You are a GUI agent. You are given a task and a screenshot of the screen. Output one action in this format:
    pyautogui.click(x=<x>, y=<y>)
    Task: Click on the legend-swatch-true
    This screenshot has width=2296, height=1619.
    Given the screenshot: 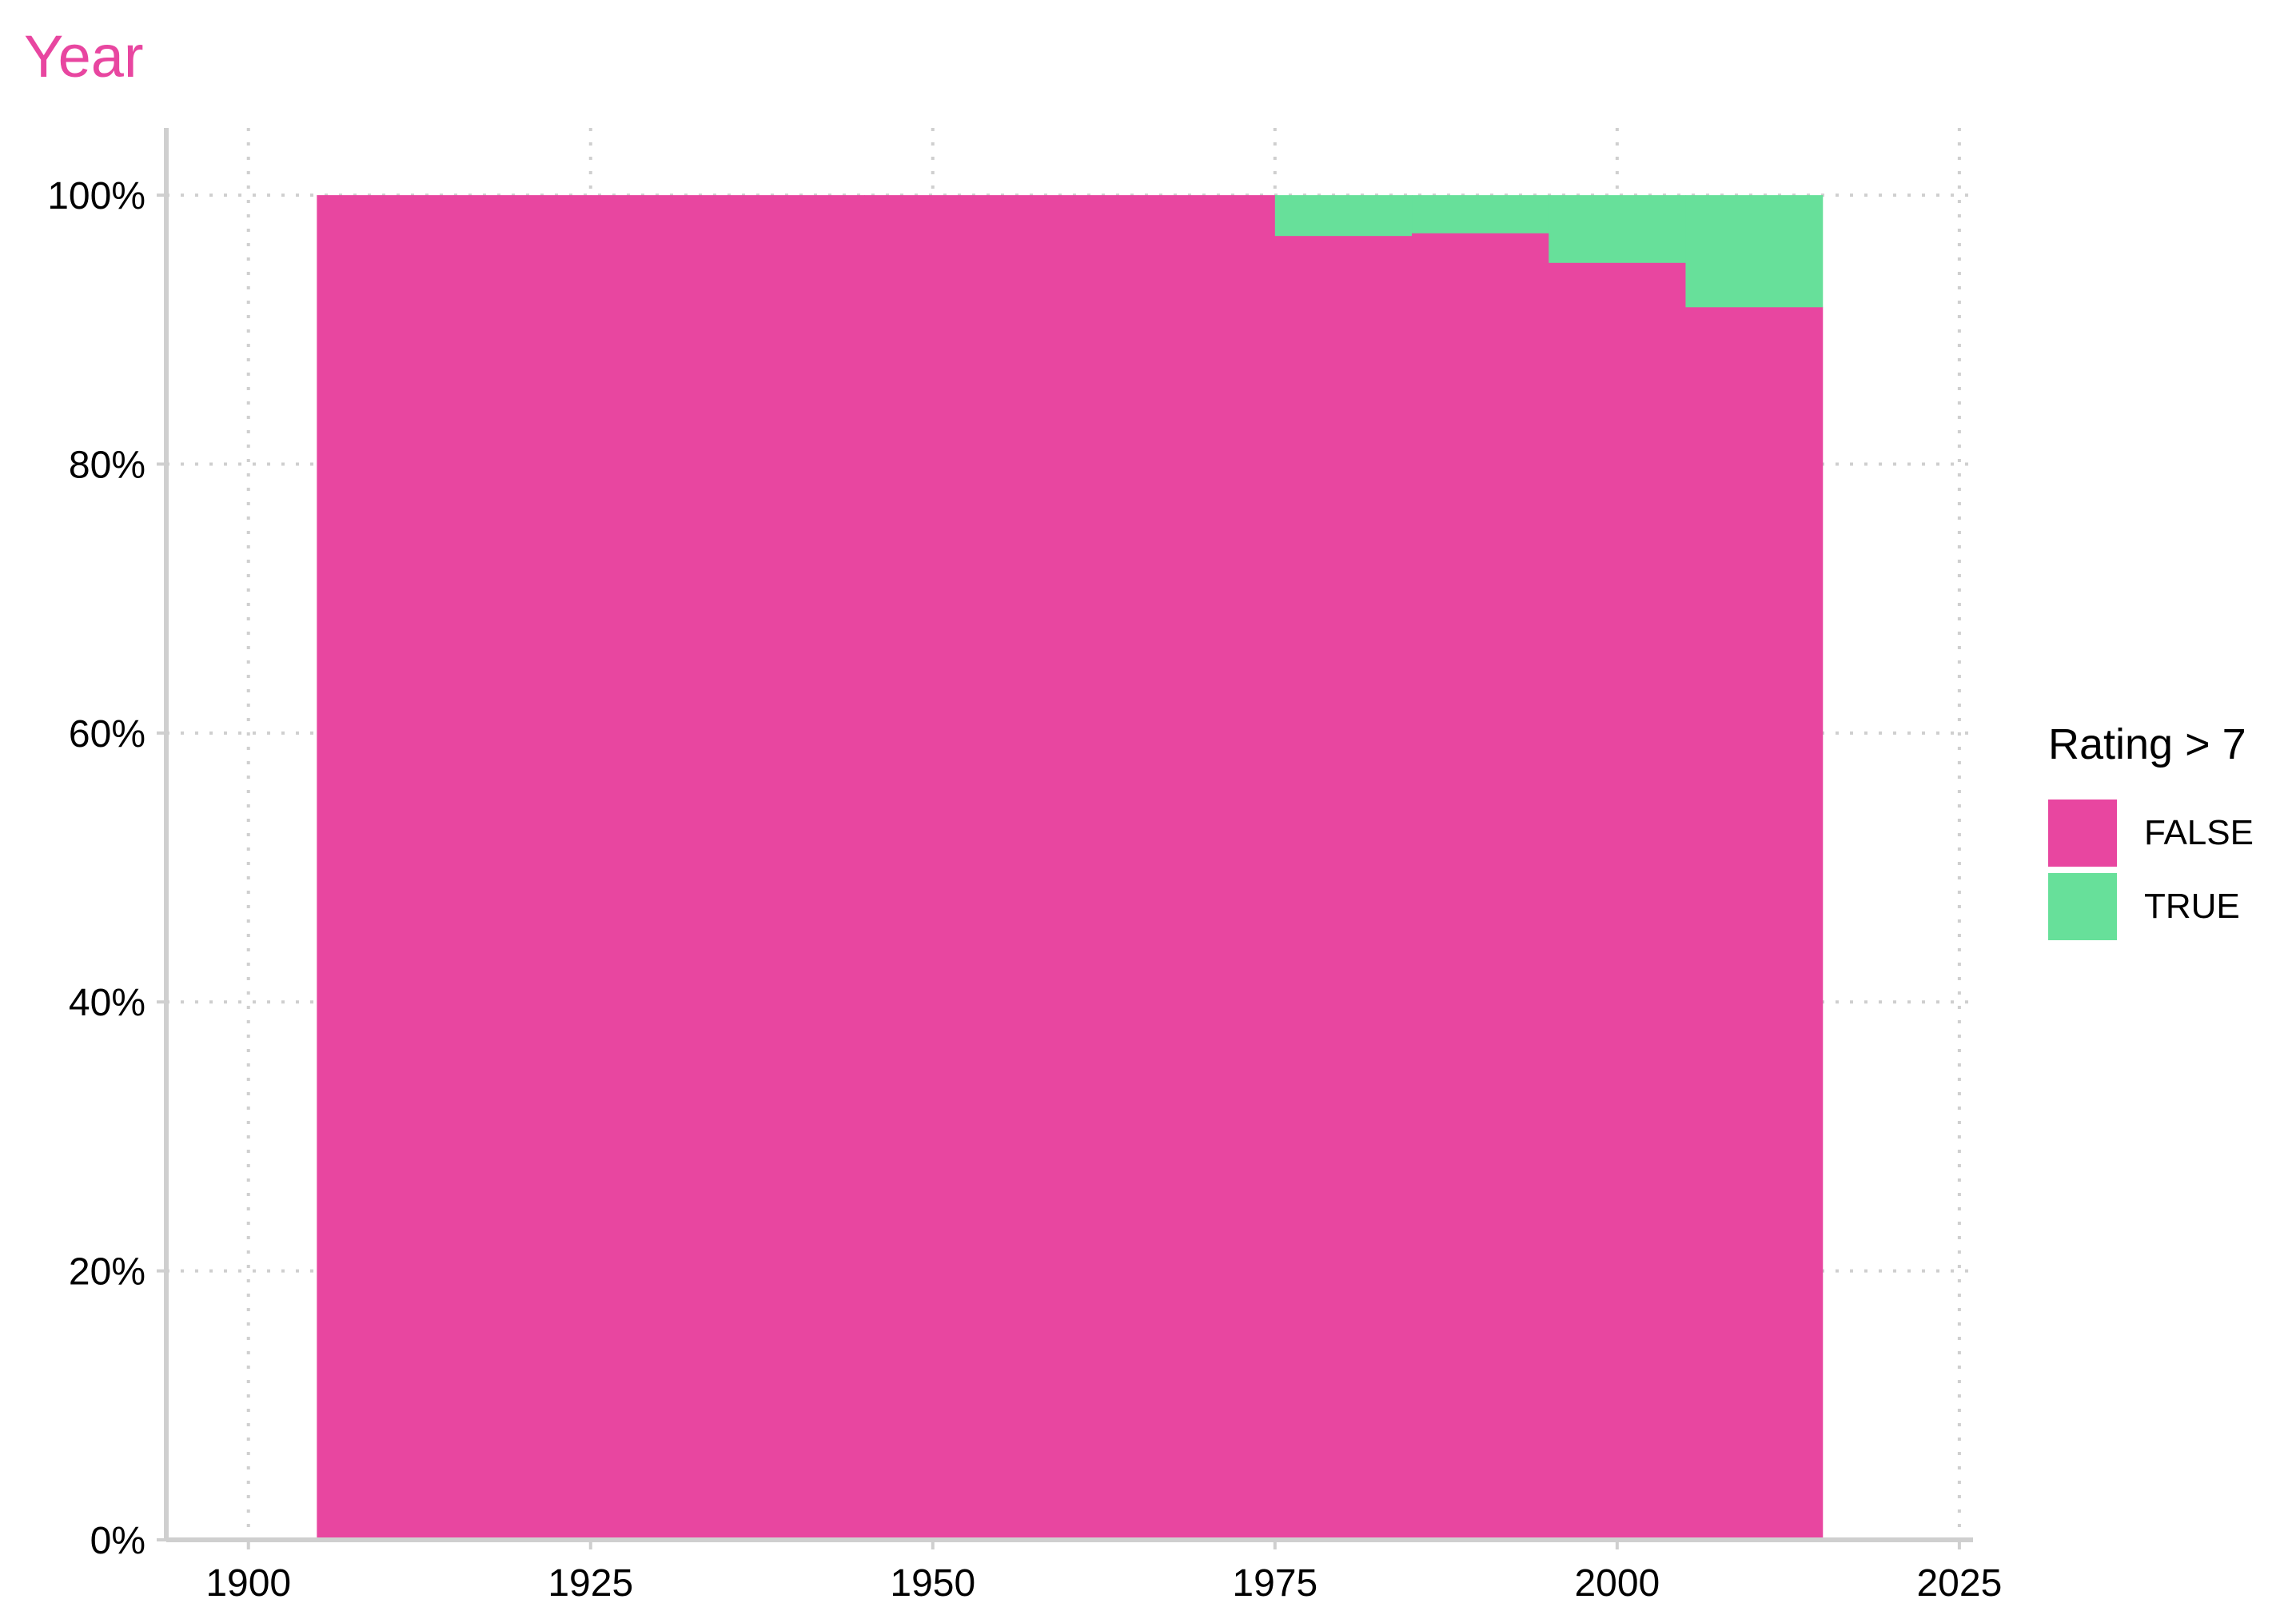 What is the action you would take?
    pyautogui.click(x=2082, y=907)
    